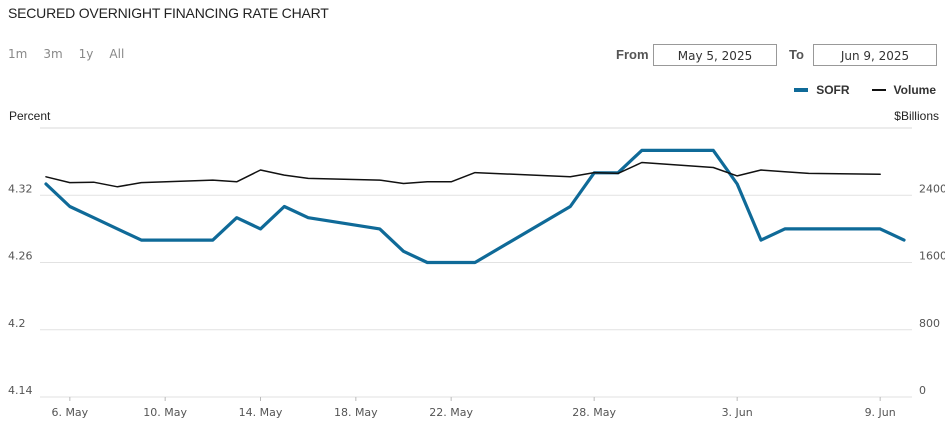  Describe the element at coordinates (833, 90) in the screenshot. I see `legend-label-sofr: SOFR` at that location.